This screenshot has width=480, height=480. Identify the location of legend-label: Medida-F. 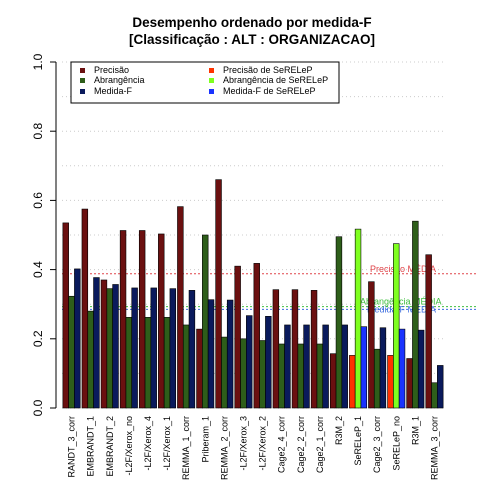
(113, 91).